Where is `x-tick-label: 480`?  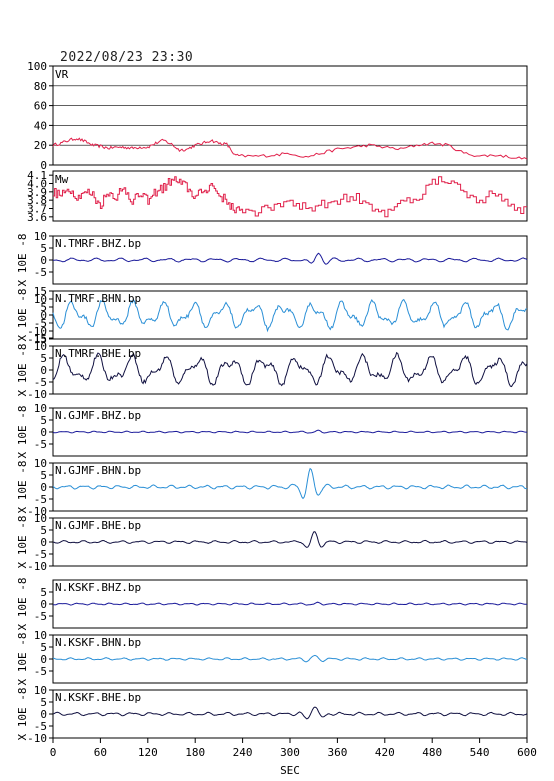 x-tick-label: 480 is located at coordinates (432, 752).